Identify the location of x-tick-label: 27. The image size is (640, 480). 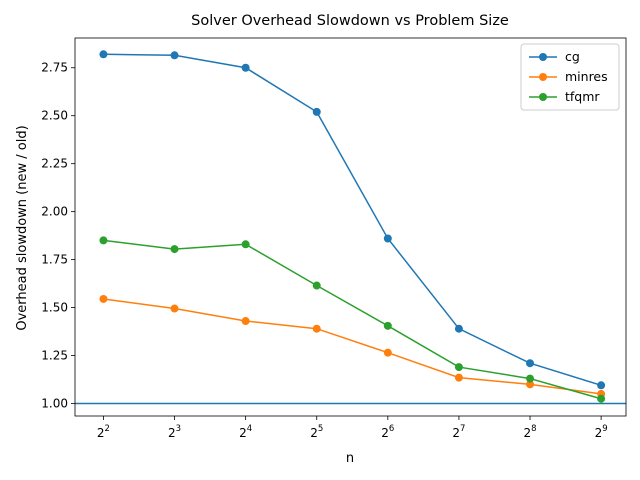
(458, 432).